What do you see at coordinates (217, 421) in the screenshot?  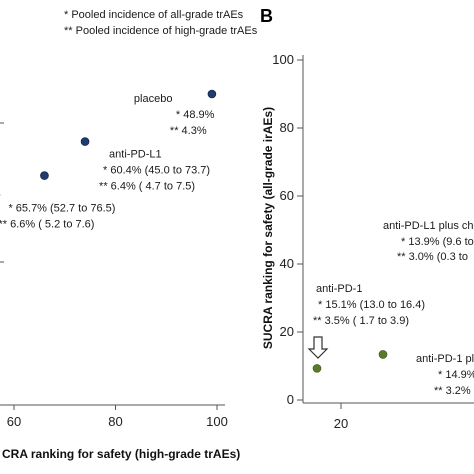 I see `panelA-x-tick-label: 100` at bounding box center [217, 421].